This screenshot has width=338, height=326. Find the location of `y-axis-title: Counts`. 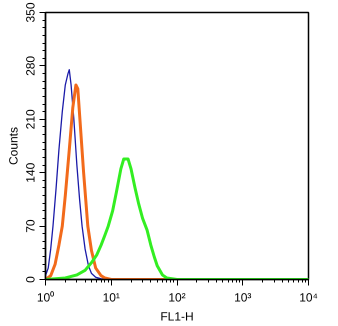

y-axis-title: Counts is located at coordinates (13, 146).